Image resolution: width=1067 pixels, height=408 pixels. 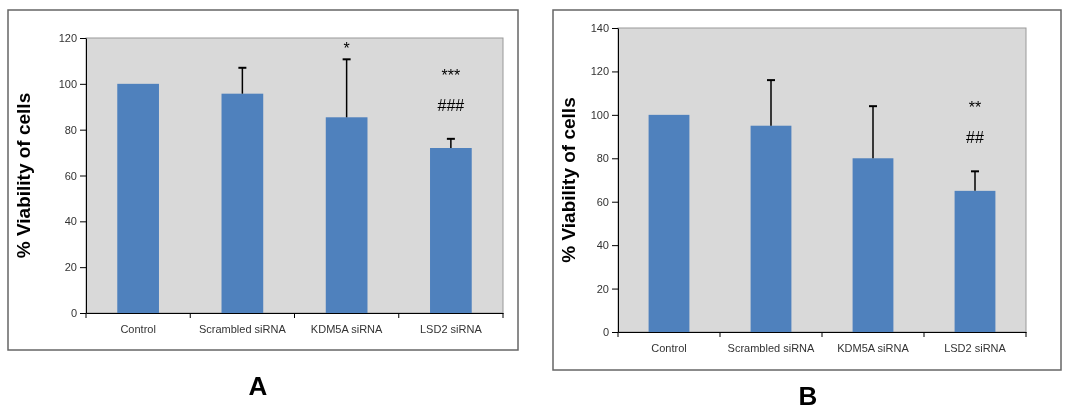 What do you see at coordinates (599, 28) in the screenshot?
I see `y-tick-label: 140` at bounding box center [599, 28].